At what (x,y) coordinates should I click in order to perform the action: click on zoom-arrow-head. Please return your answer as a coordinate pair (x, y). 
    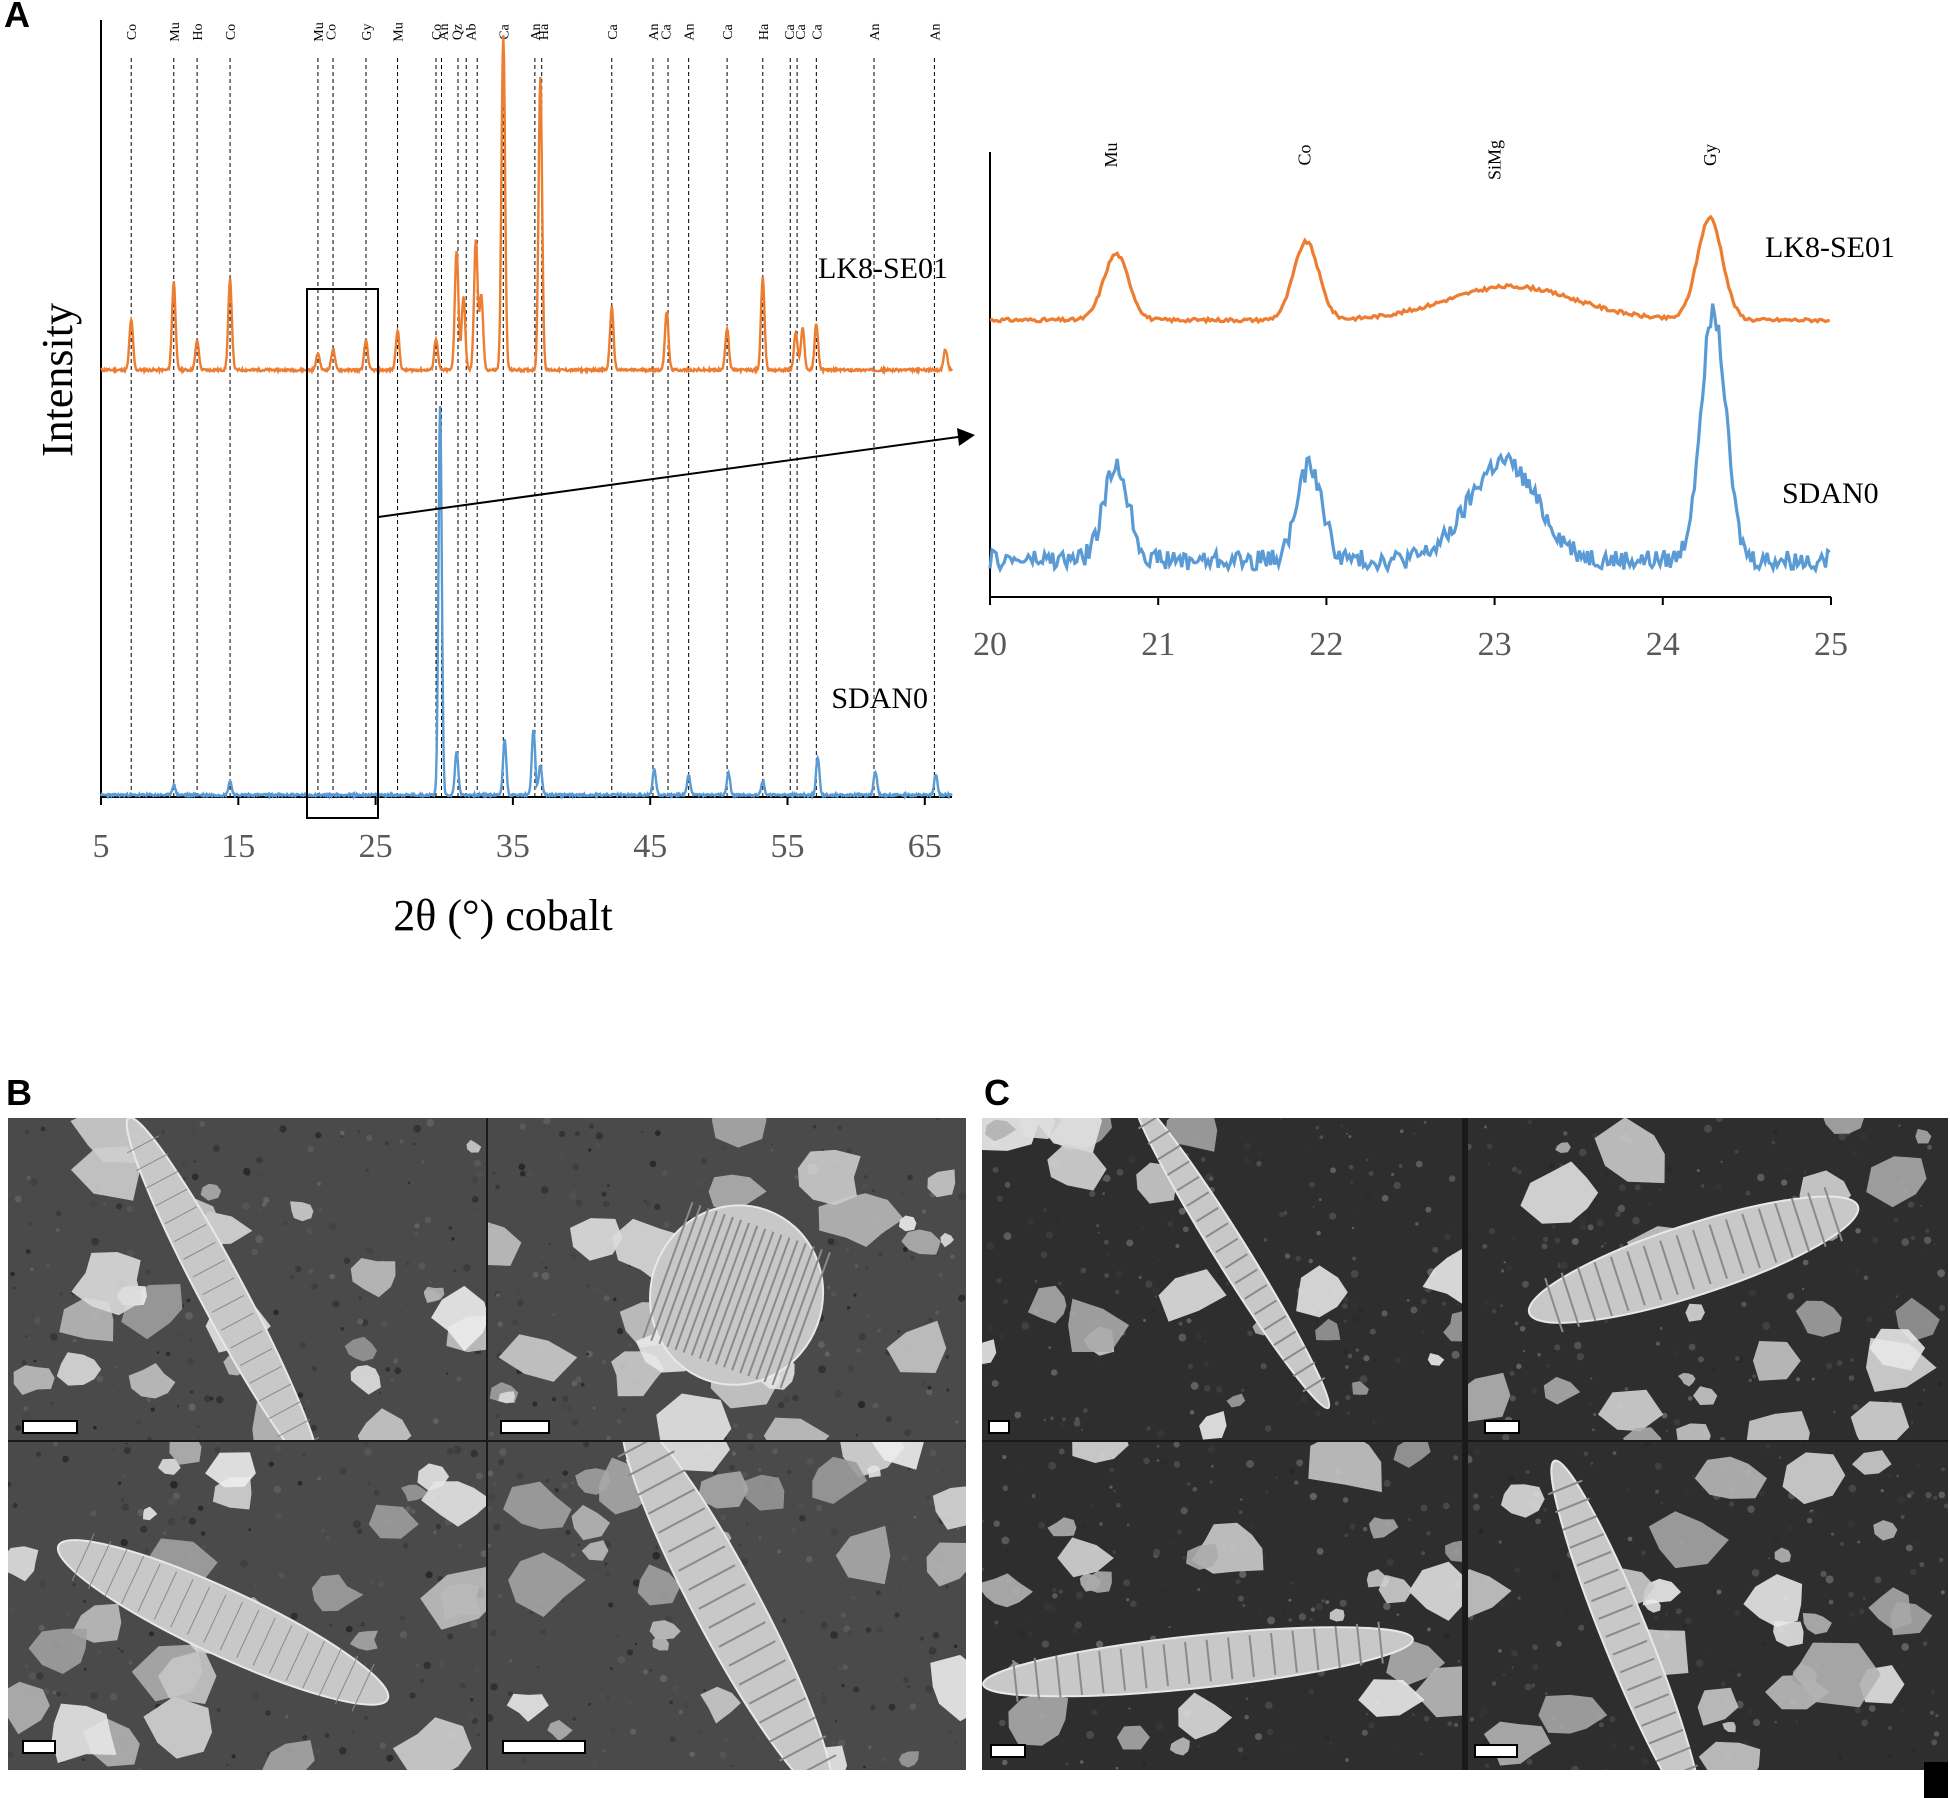
    Looking at the image, I should click on (966, 437).